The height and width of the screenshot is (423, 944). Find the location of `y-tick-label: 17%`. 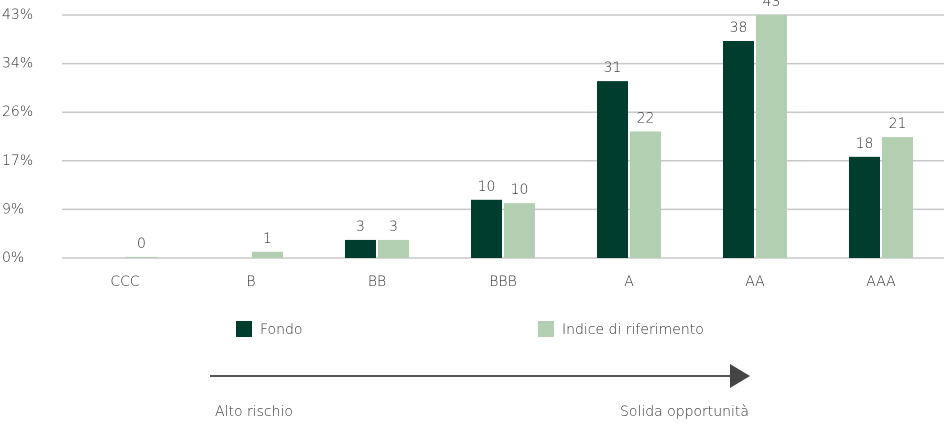

y-tick-label: 17% is located at coordinates (17, 161).